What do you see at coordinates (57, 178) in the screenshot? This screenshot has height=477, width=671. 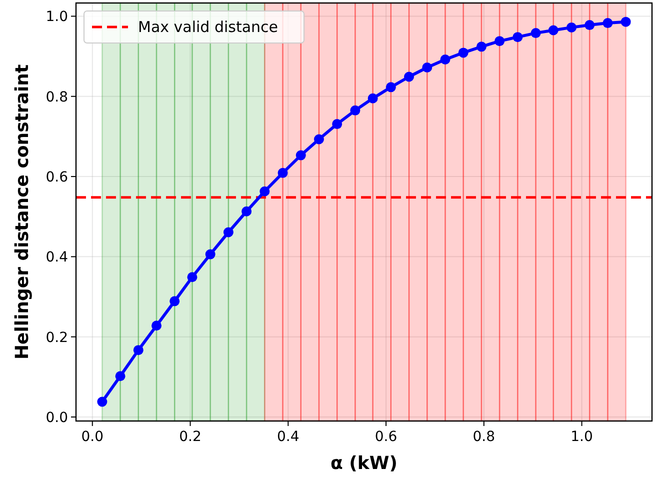 I see `y-tick-label: 0.6` at bounding box center [57, 178].